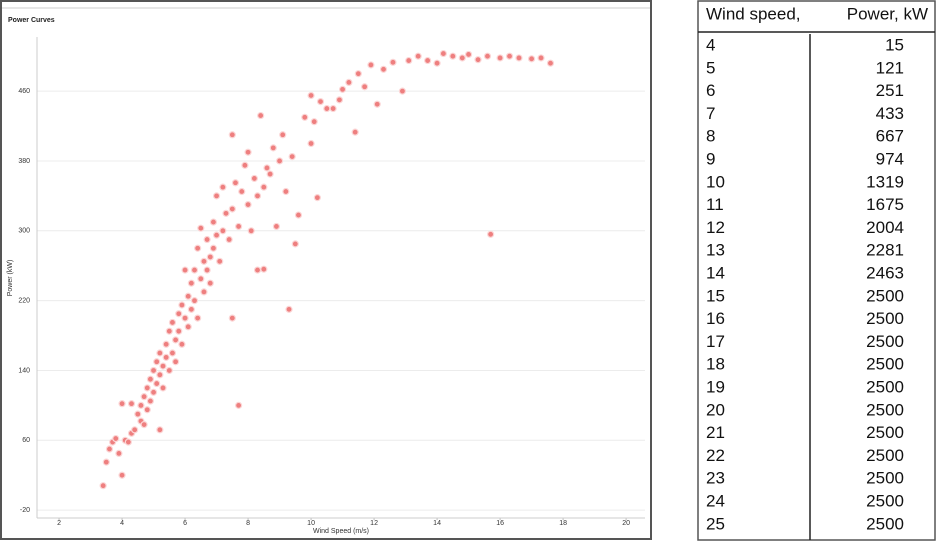 Image resolution: width=936 pixels, height=547 pixels. Describe the element at coordinates (24, 91) in the screenshot. I see `y-tick-label: 460` at that location.